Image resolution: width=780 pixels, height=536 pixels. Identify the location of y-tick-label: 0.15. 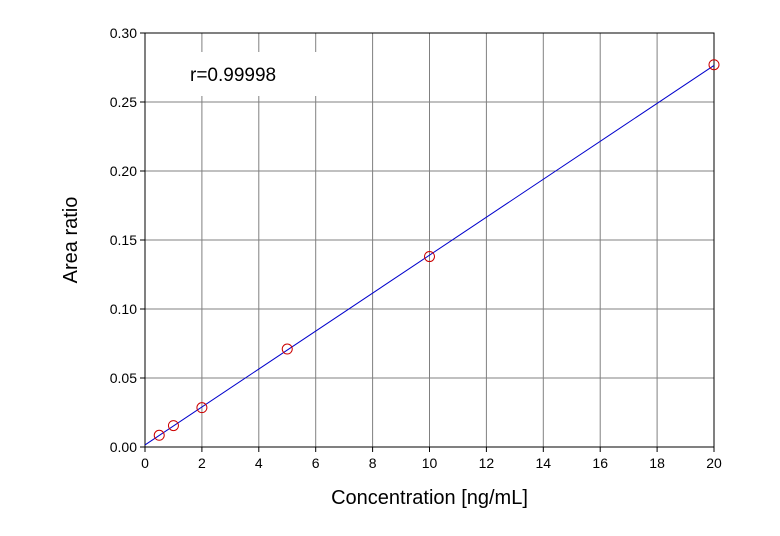
(123, 240).